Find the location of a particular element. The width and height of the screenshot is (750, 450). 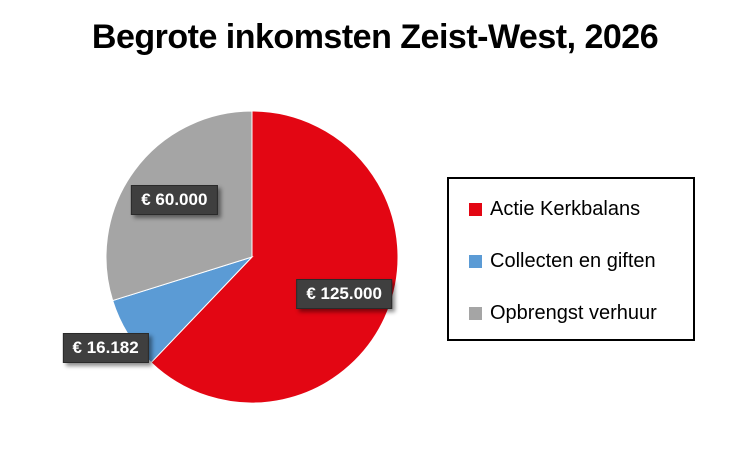

chart-title: Begrote inkomsten Zeist-West, 2026 is located at coordinates (375, 37).